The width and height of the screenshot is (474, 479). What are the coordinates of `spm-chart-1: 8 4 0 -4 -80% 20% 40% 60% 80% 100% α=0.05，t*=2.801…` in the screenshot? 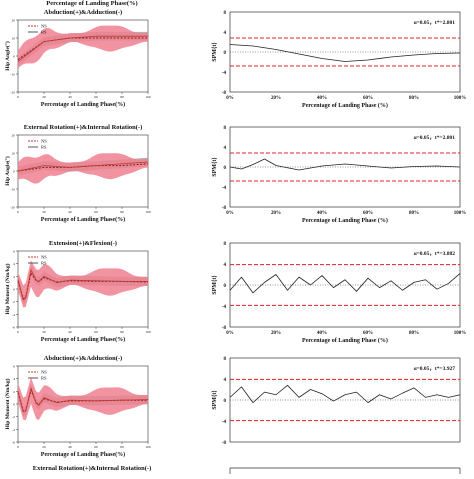 It's located at (339, 60).